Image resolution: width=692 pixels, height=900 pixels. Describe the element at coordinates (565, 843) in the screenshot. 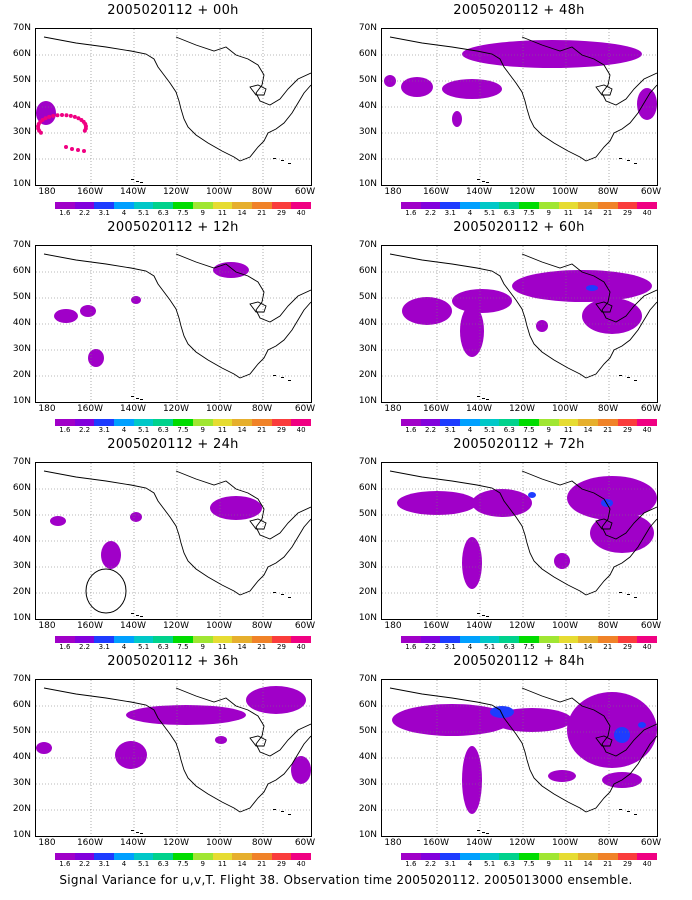

I see `lon-label: 100W` at that location.